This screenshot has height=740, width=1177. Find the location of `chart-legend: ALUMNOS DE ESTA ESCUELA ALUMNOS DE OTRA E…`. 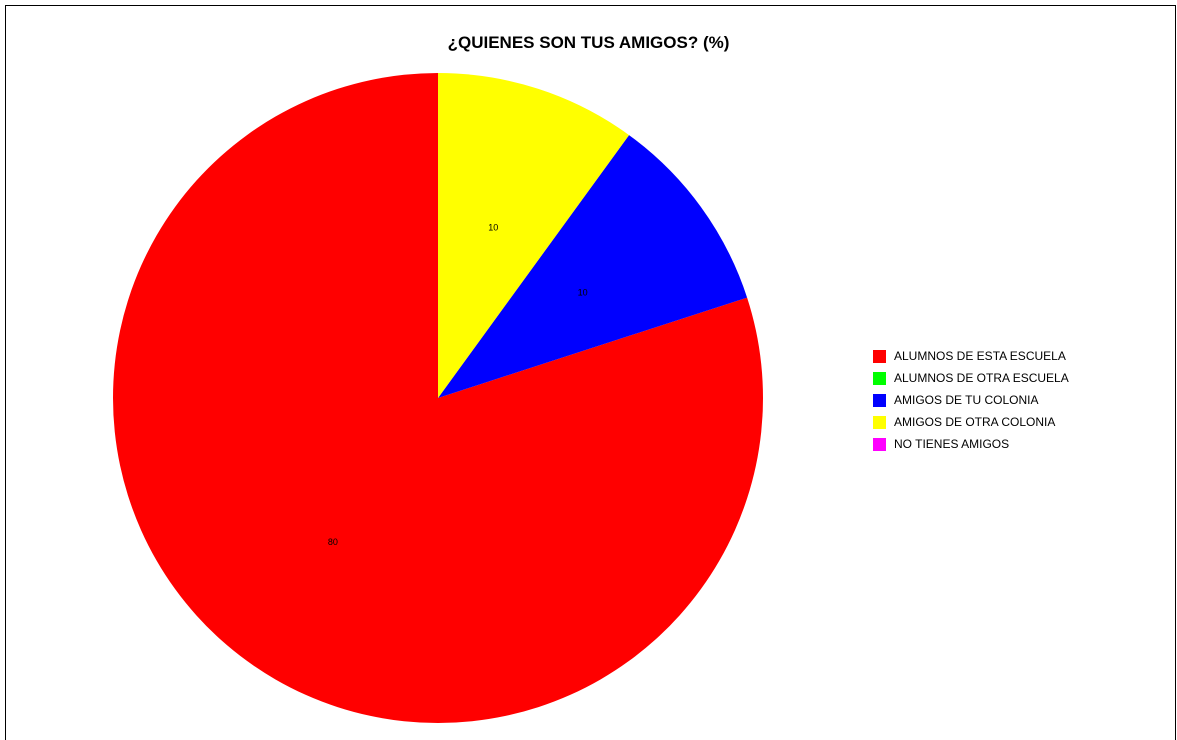

chart-legend: ALUMNOS DE ESTA ESCUELA ALUMNOS DE OTRA E… is located at coordinates (971, 400).